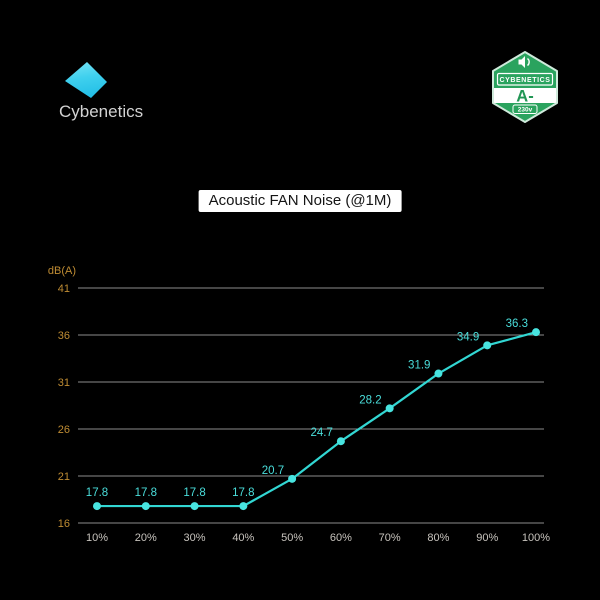 This screenshot has width=600, height=600. I want to click on chart-title: Acoustic FAN Noise (@1M), so click(300, 201).